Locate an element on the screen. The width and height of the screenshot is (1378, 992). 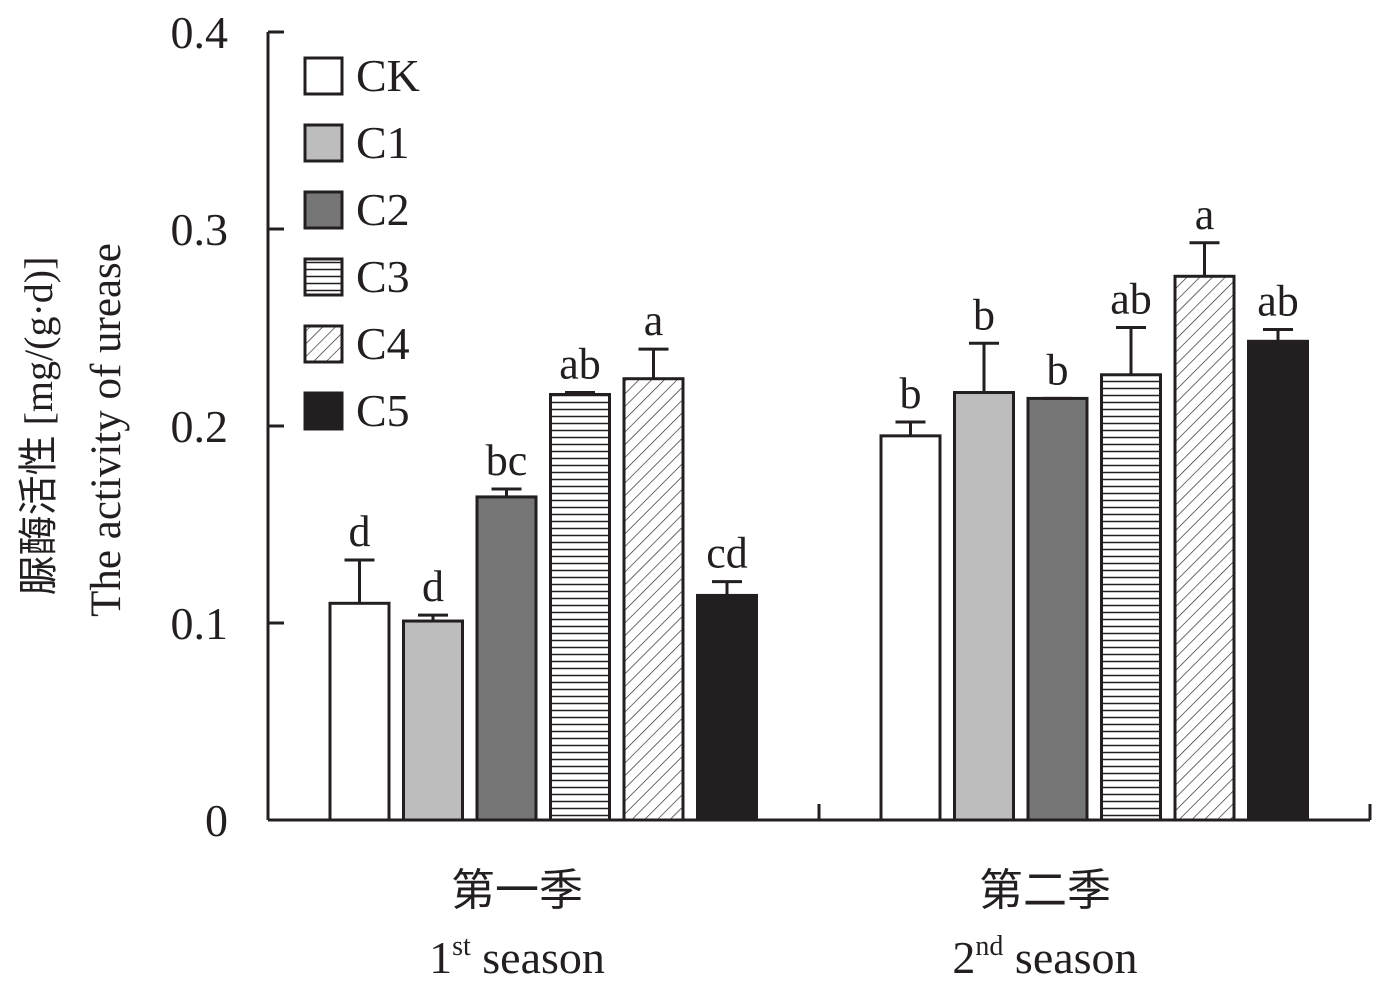
y-axis-title: 脲酶活性 [mg/(g·d)] is located at coordinates (38, 426).